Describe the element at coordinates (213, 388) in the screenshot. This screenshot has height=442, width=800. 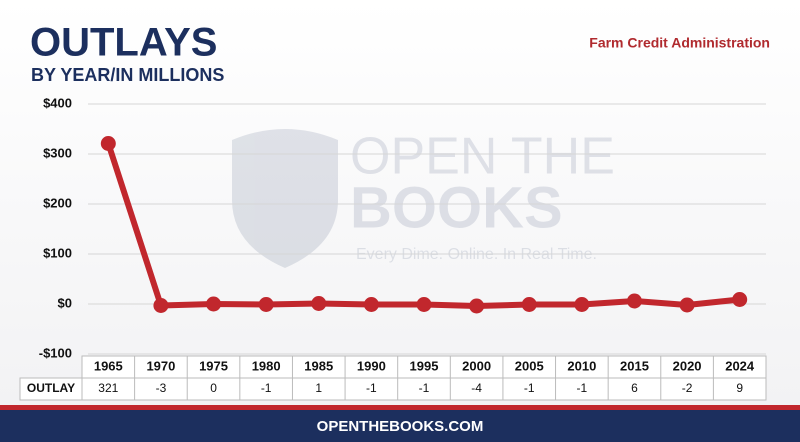
I see `value-cell: 0` at that location.